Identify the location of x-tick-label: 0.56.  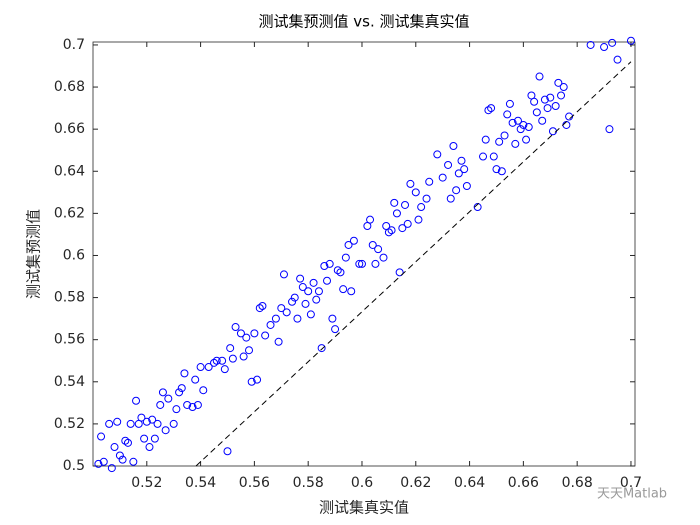
(254, 483).